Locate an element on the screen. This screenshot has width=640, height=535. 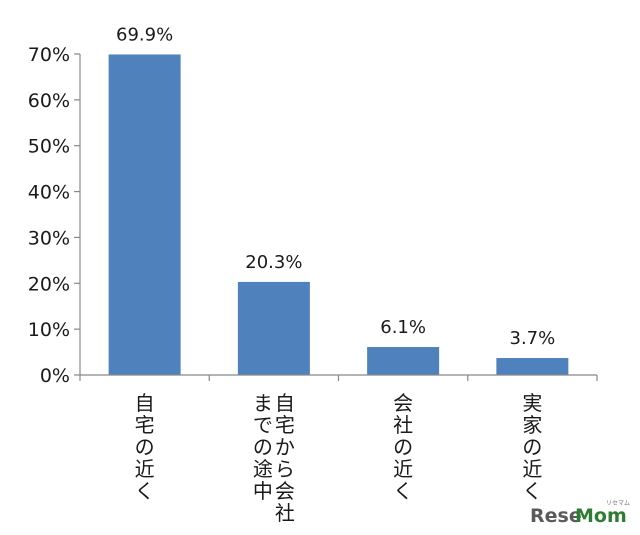
y-tick-label: 30% is located at coordinates (49, 238).